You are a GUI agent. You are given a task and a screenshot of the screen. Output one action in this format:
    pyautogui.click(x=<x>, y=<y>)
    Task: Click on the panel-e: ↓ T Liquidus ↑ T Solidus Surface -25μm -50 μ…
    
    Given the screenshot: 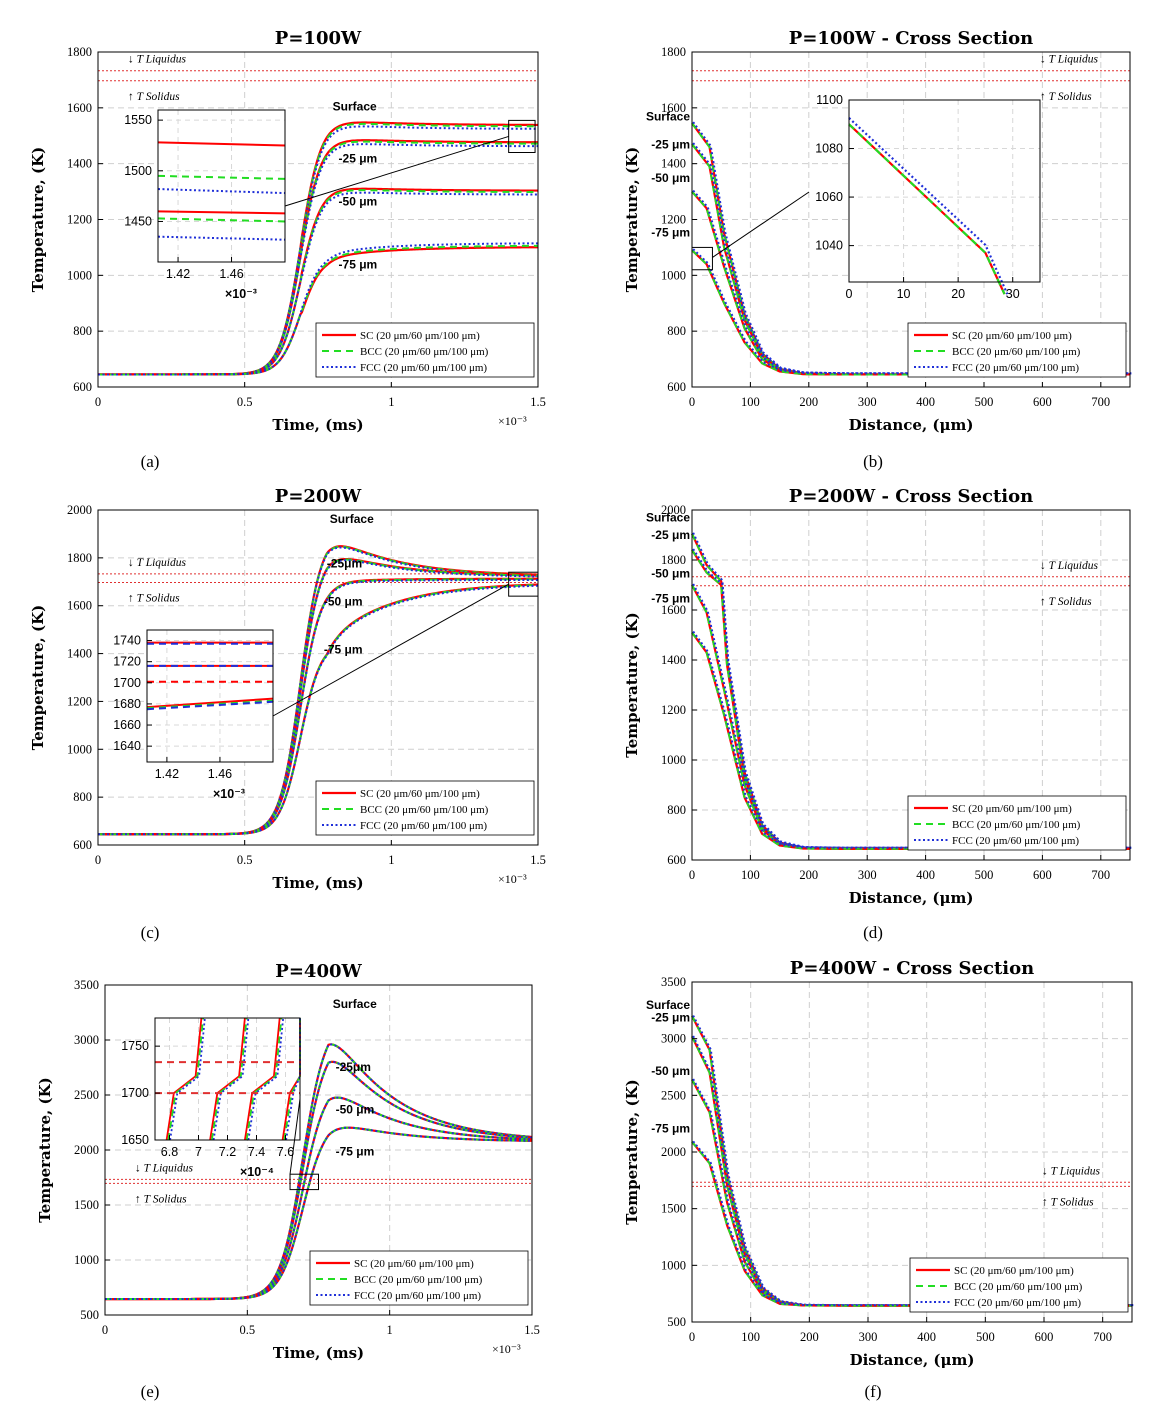 What is the action you would take?
    pyautogui.click(x=288, y=1181)
    